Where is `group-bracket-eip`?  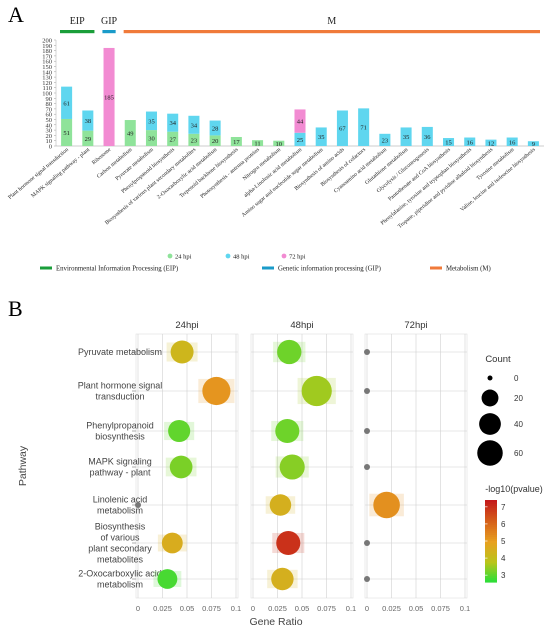 group-bracket-eip is located at coordinates (77, 32).